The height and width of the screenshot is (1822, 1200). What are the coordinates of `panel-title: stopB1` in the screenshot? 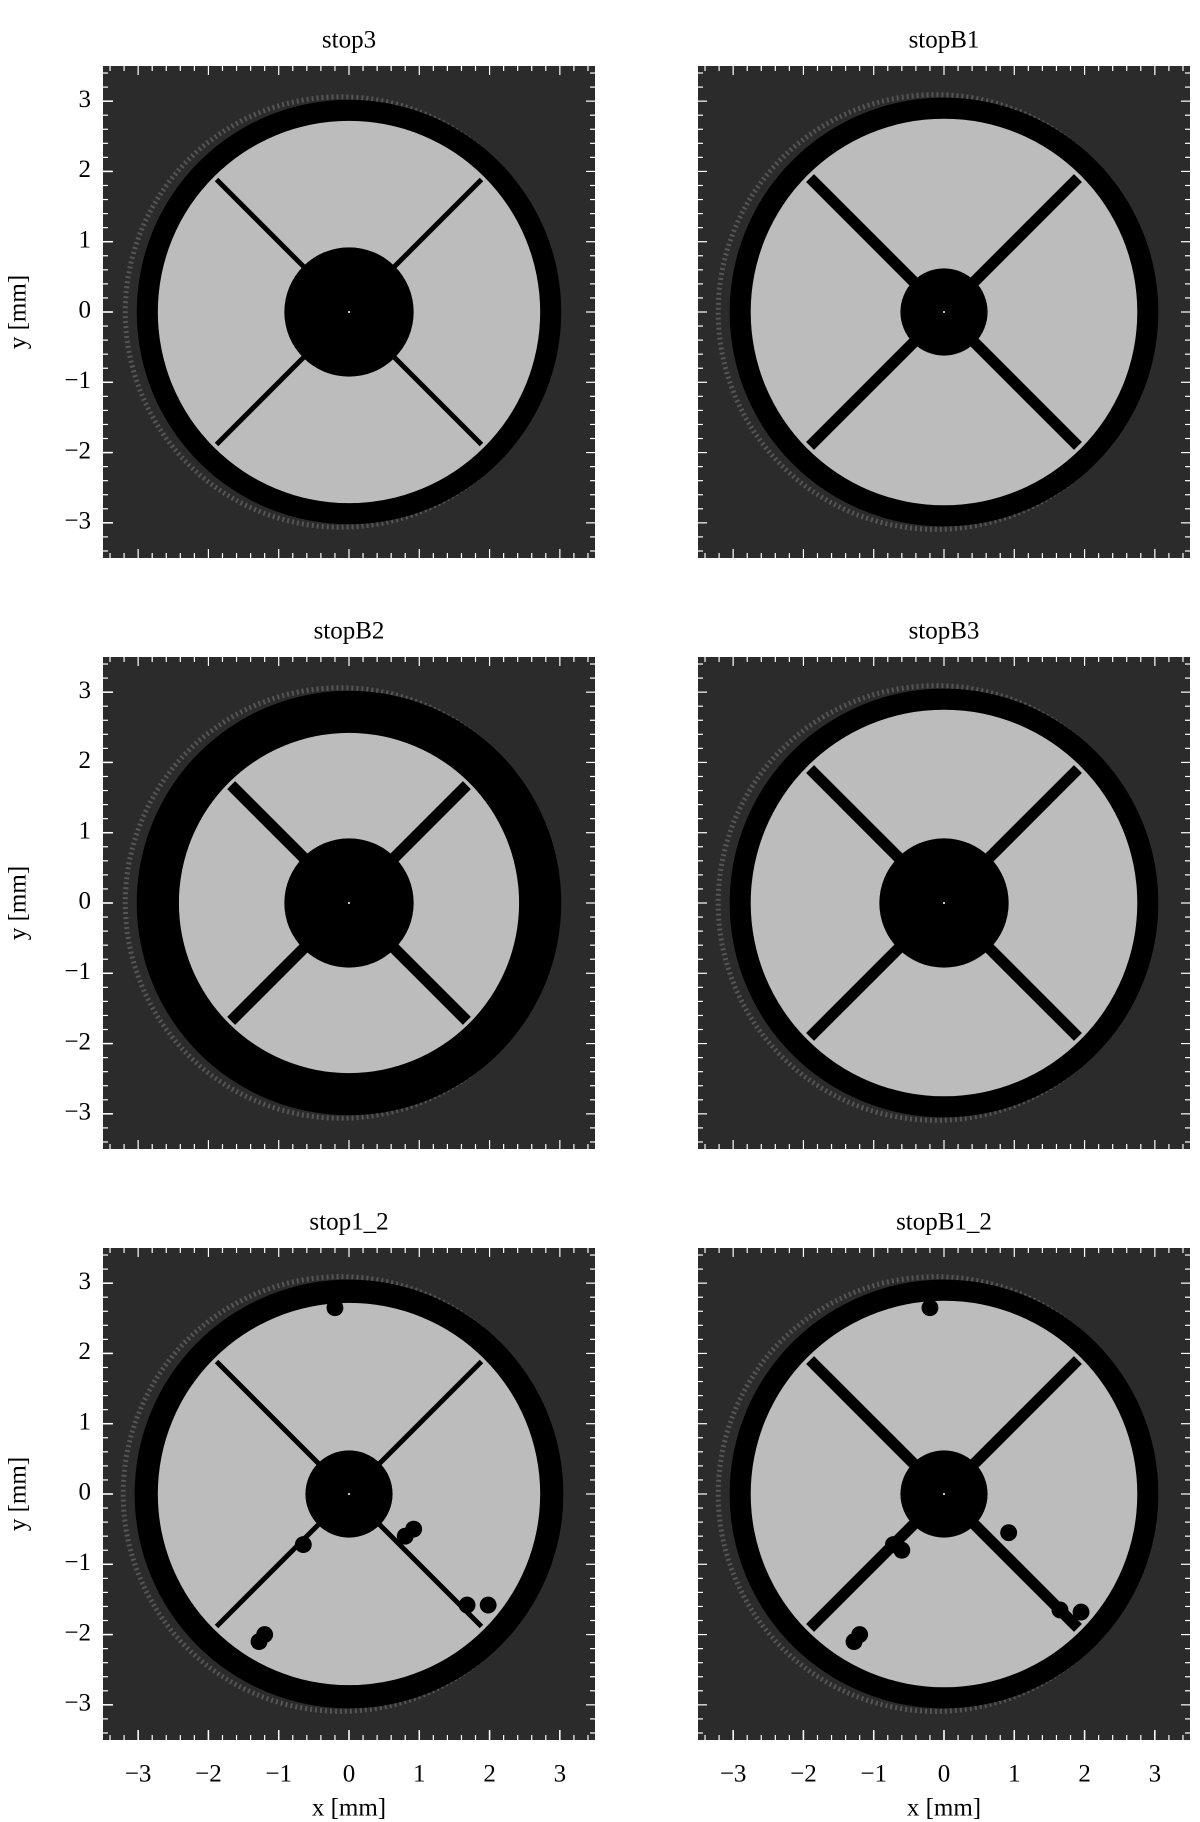 It's located at (944, 40).